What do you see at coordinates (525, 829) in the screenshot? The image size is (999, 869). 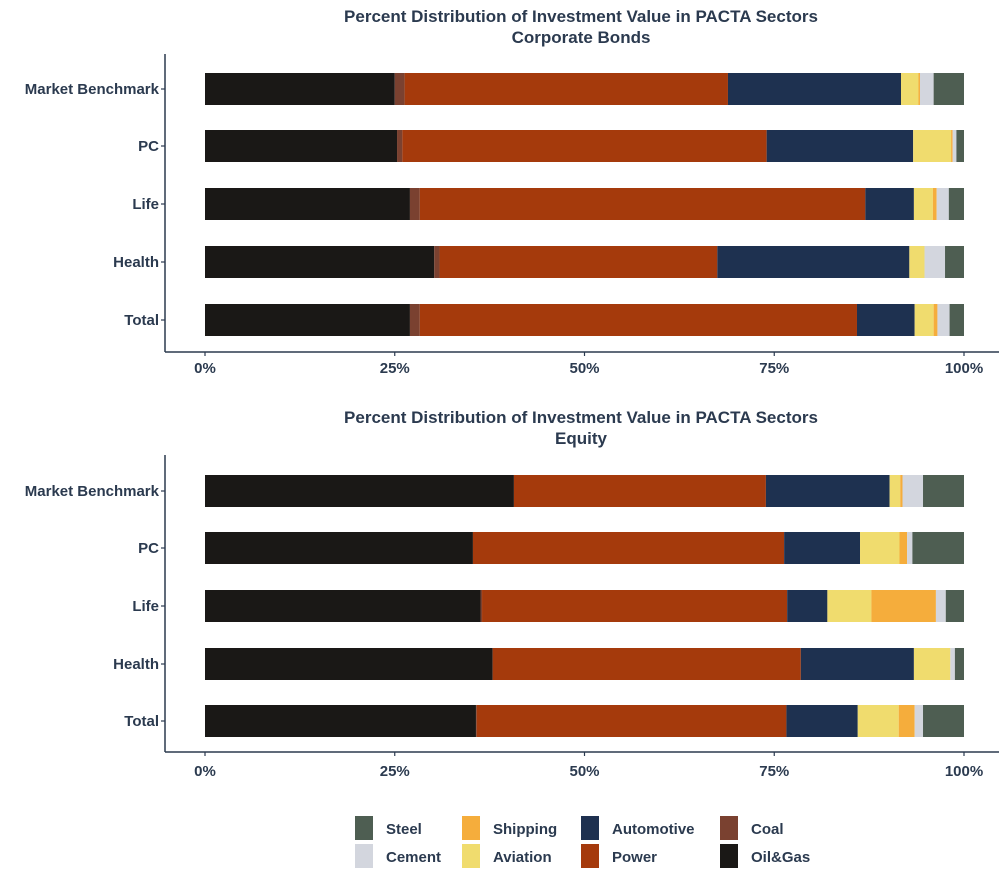 I see `legend-label: Shipping` at bounding box center [525, 829].